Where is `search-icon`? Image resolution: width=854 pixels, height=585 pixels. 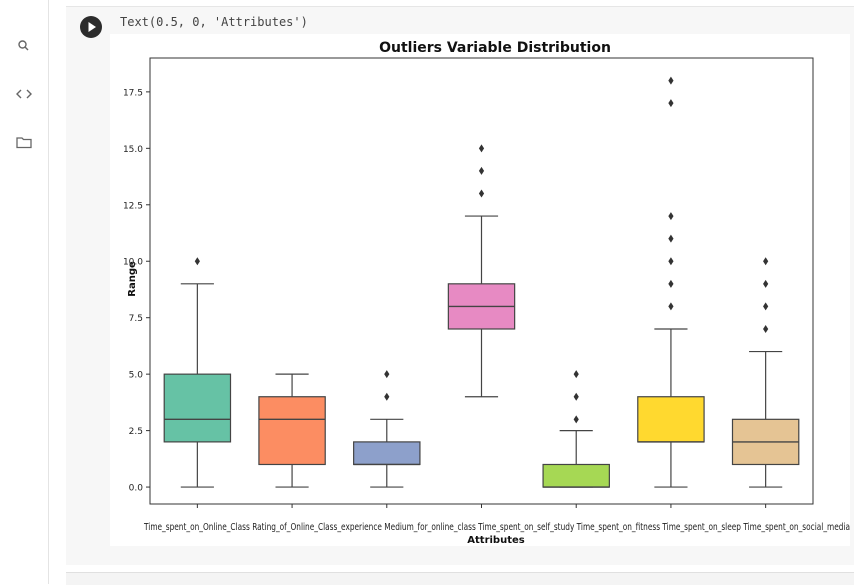
search-icon is located at coordinates (24, 46).